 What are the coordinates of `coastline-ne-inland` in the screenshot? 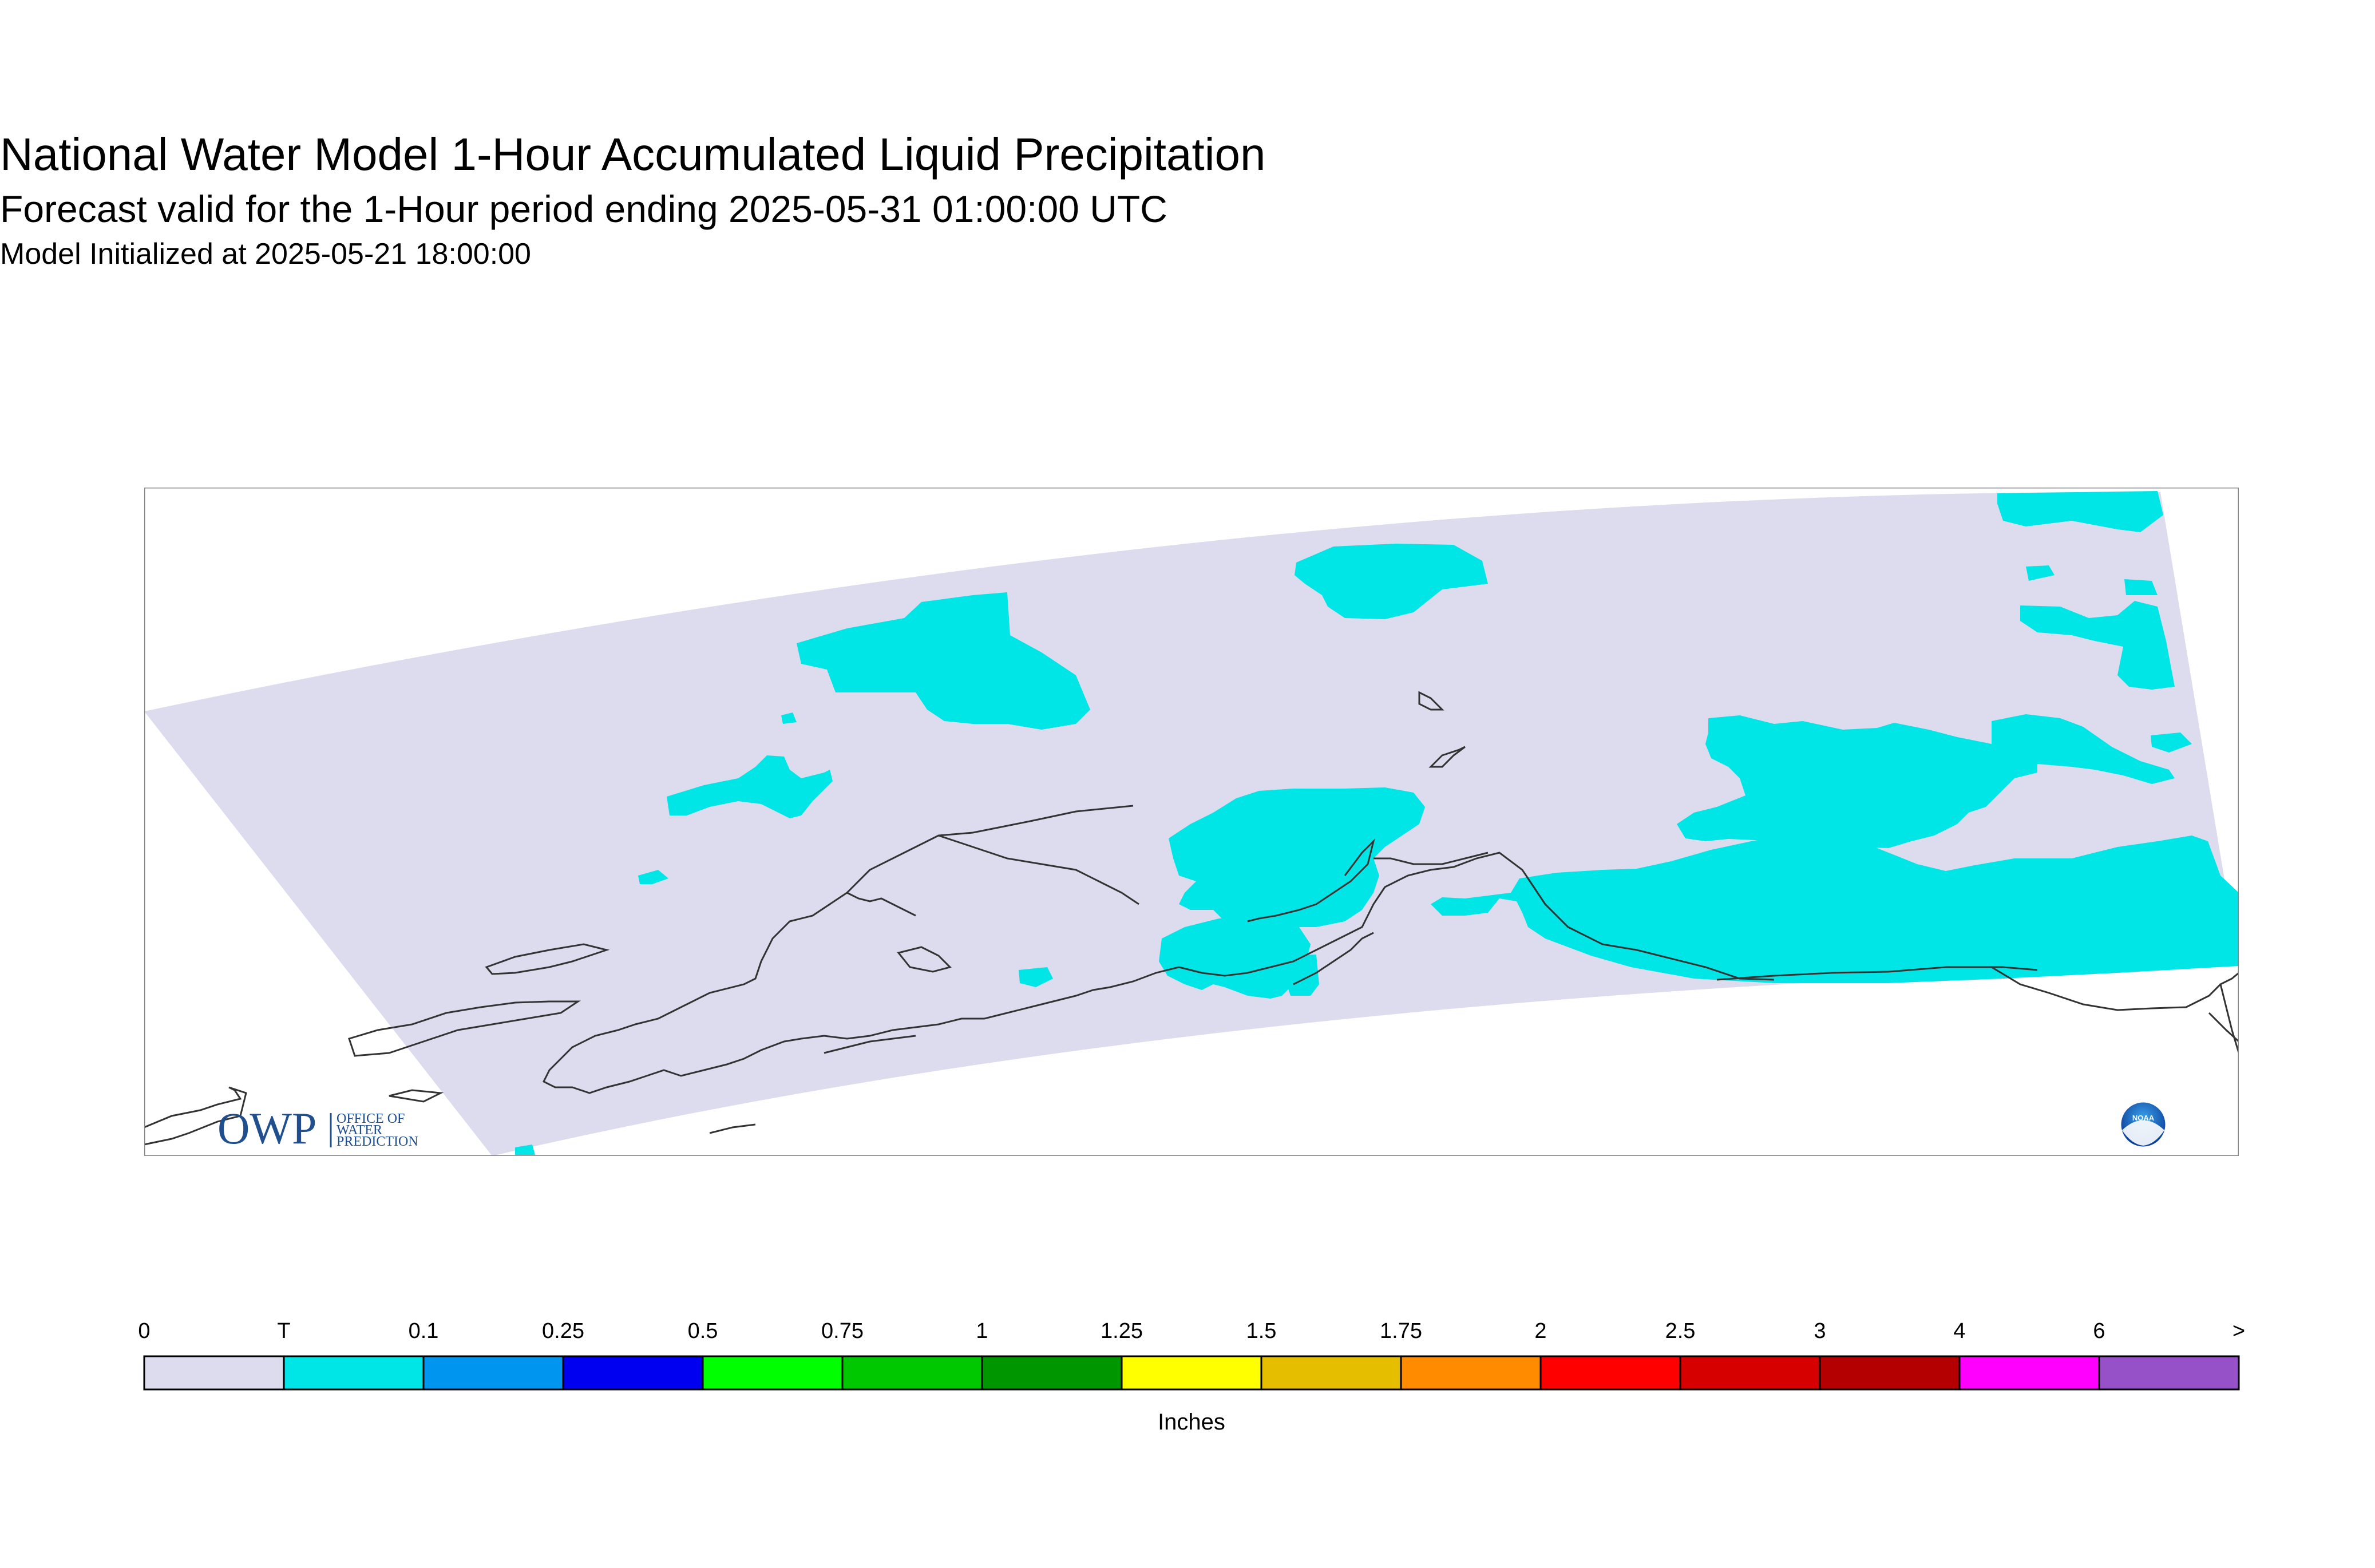 It's located at (2229, 1019).